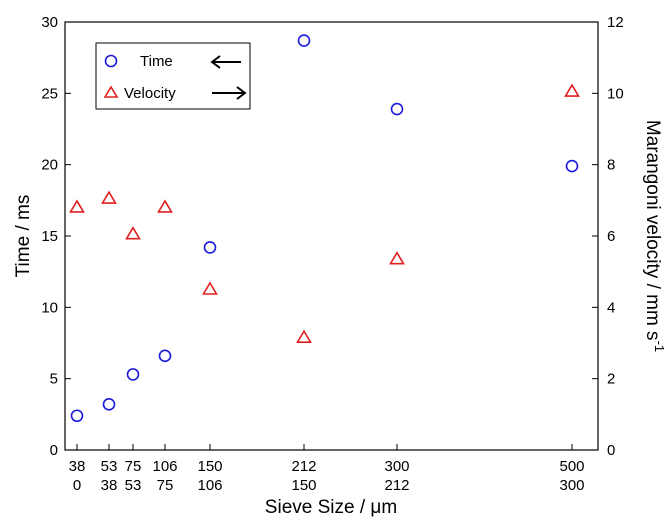 The image size is (665, 524). I want to click on legend: Time Velocity, so click(173, 76).